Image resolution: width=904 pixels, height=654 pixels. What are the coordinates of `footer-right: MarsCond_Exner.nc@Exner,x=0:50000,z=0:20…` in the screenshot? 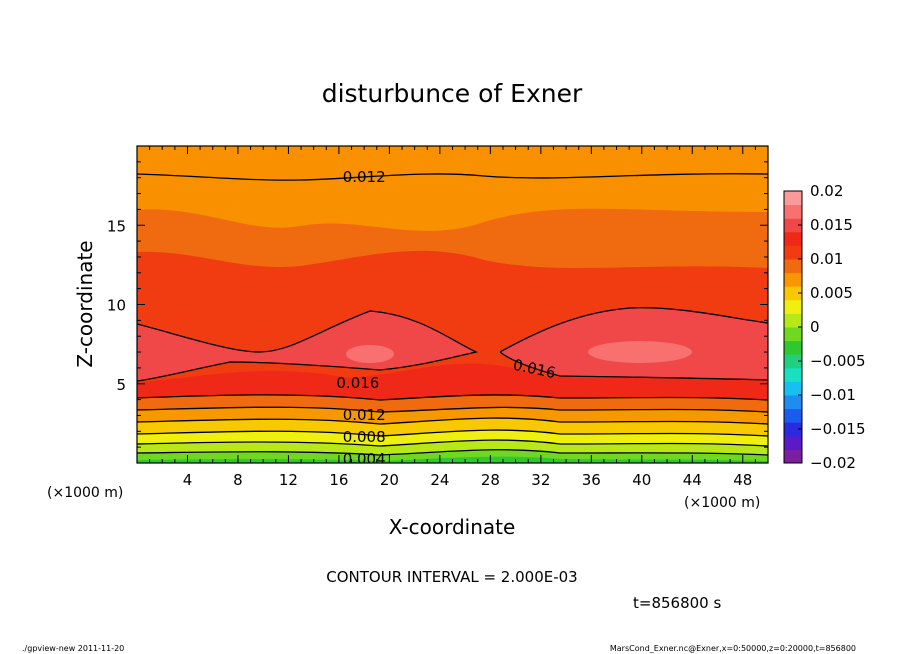 It's located at (733, 648).